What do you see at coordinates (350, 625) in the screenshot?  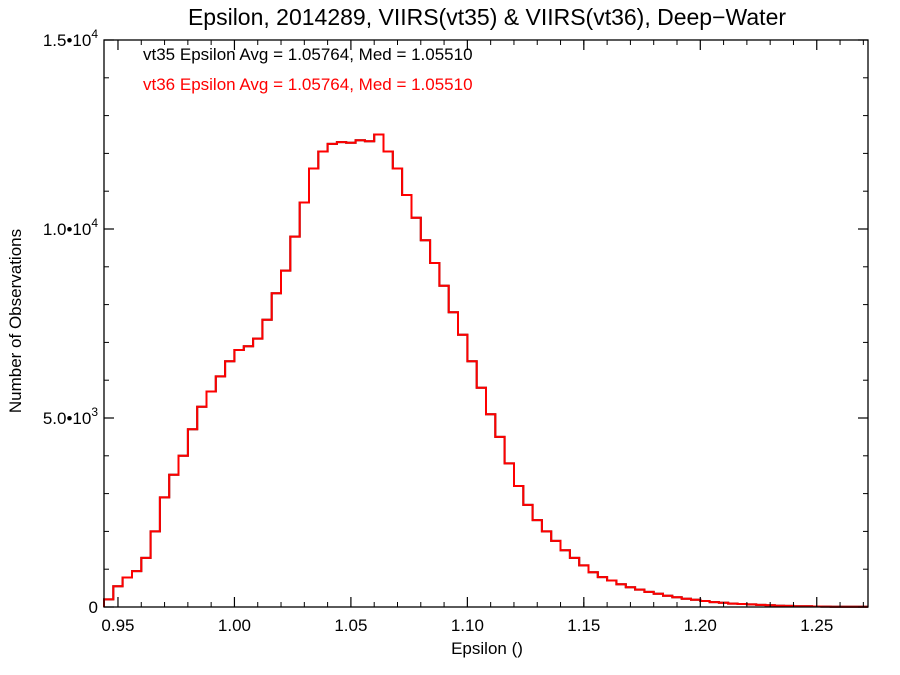 I see `x-tick-label: 1.05` at bounding box center [350, 625].